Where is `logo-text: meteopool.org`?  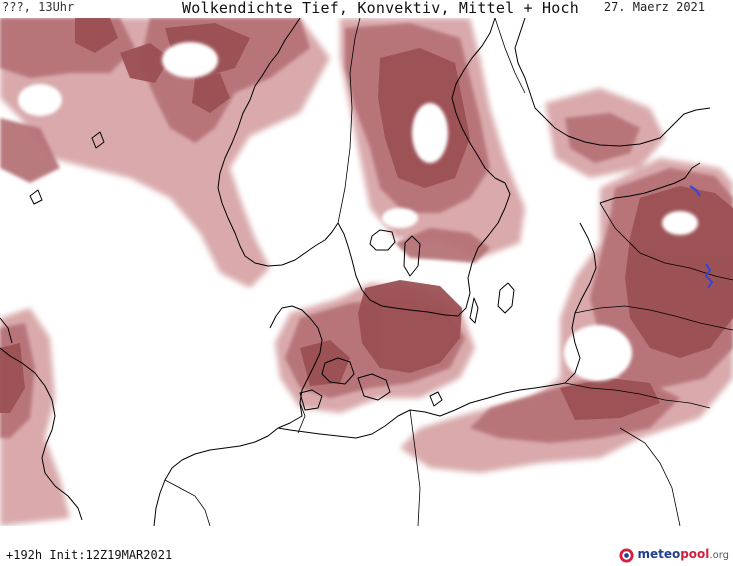
logo-text: meteopool.org is located at coordinates (683, 555).